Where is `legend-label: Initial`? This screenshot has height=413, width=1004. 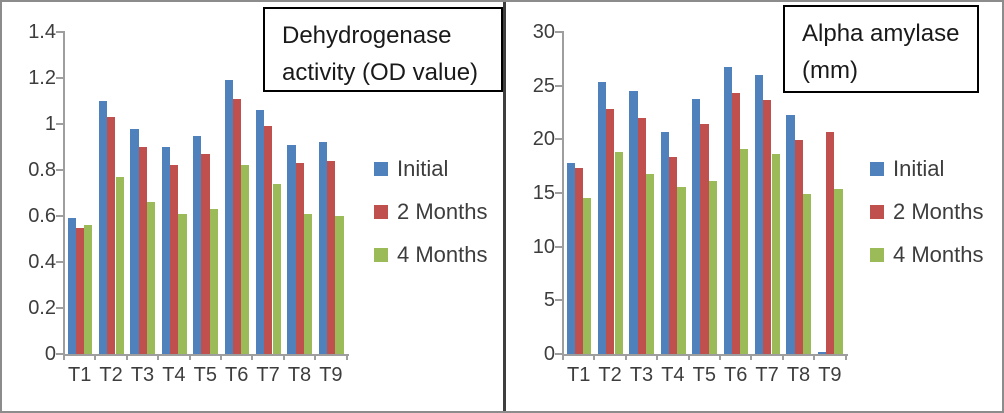
legend-label: Initial is located at coordinates (919, 168).